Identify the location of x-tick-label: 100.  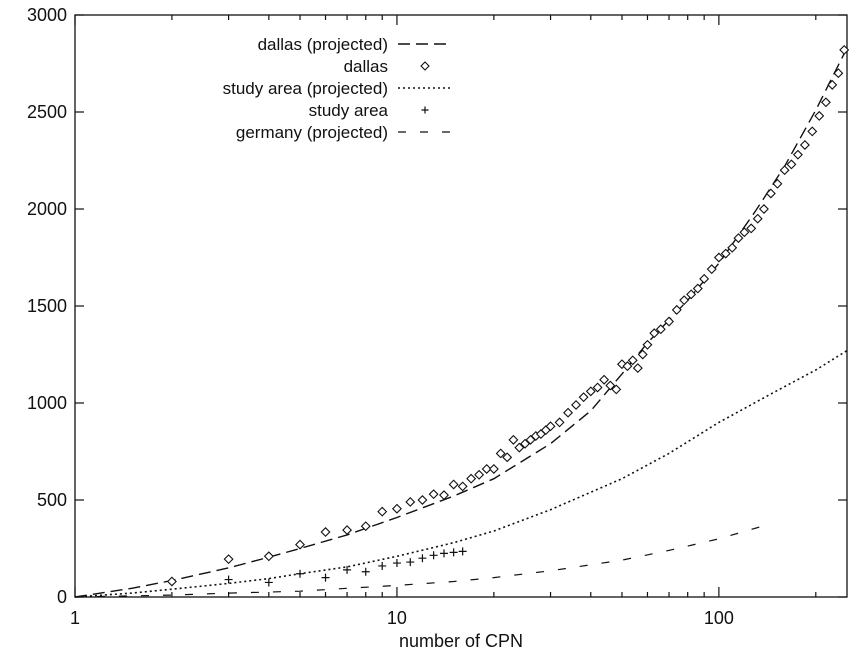
(719, 618).